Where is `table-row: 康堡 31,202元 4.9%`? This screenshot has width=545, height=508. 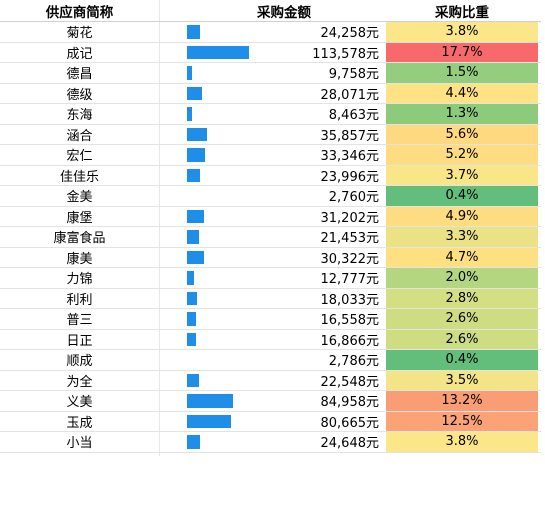
table-row: 康堡 31,202元 4.9% is located at coordinates (270, 216).